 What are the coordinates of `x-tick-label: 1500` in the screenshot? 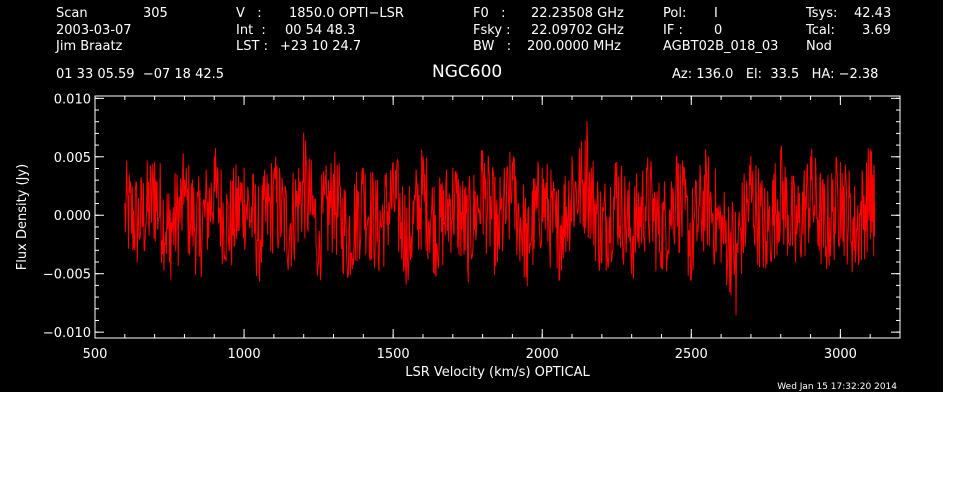 It's located at (393, 354).